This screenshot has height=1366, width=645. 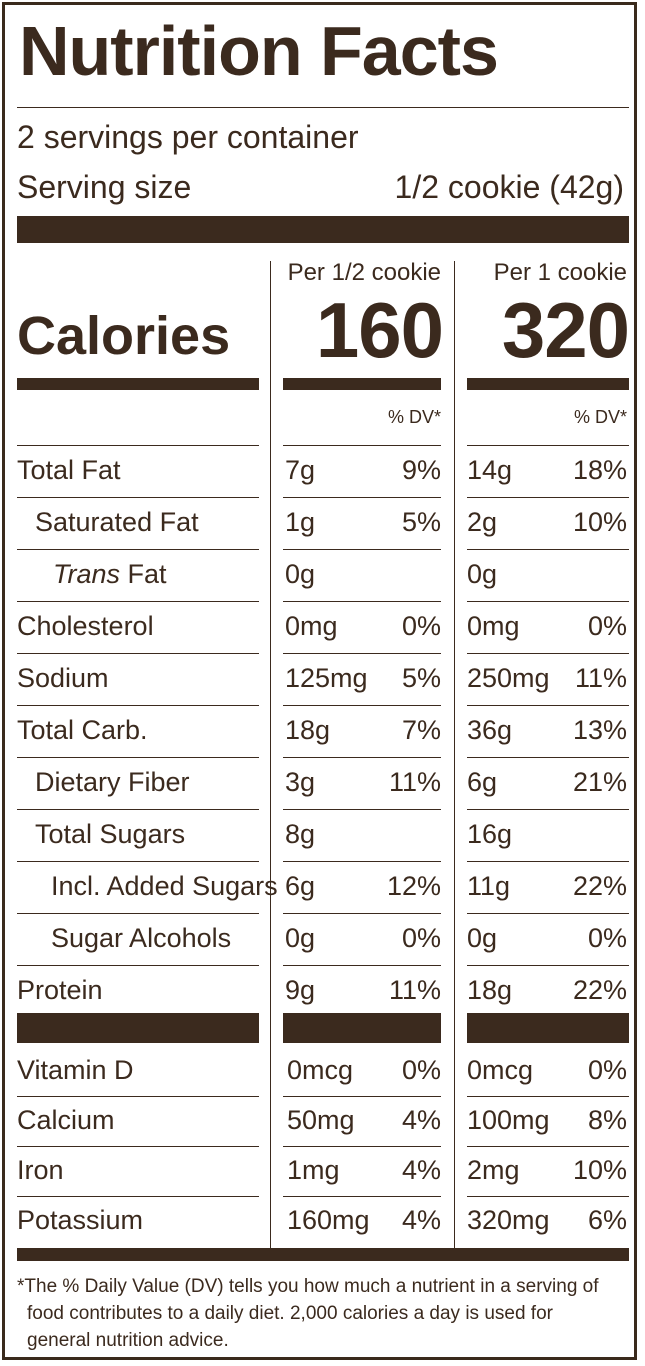 I want to click on dv-one-cookie: 8%, so click(x=607, y=1120).